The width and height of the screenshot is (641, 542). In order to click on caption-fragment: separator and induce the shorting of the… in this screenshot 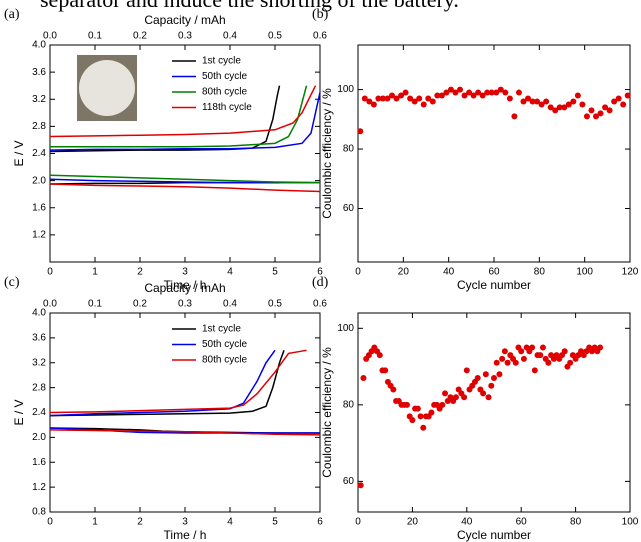, I will do `click(249, 6)`.